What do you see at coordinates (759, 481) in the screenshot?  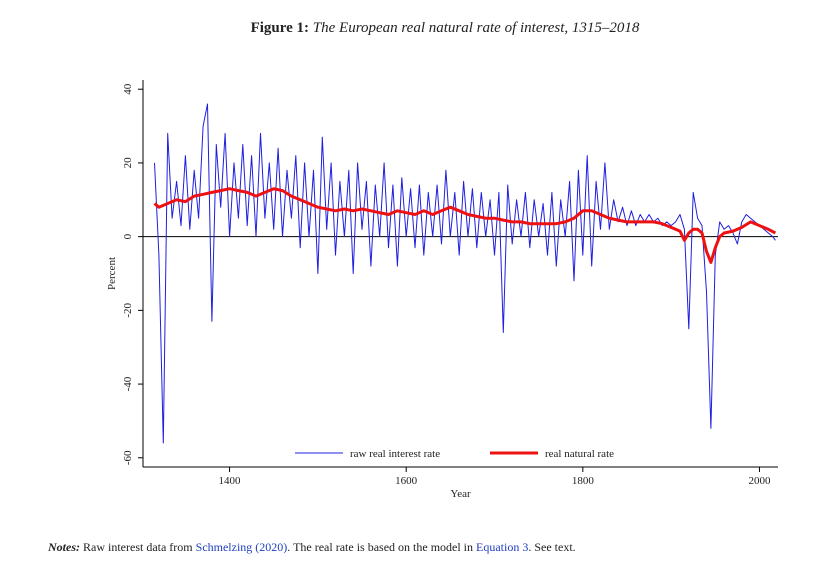 I see `x-tick-label: 2000` at bounding box center [759, 481].